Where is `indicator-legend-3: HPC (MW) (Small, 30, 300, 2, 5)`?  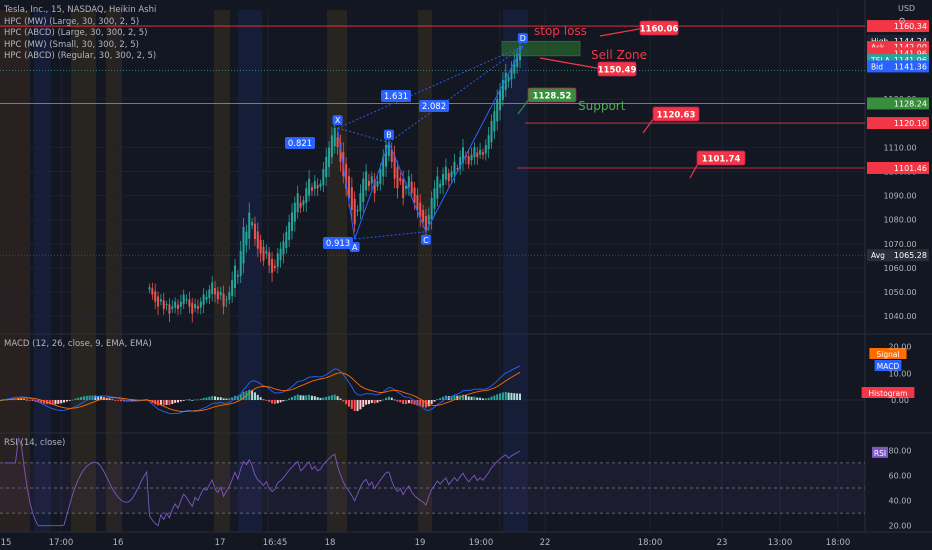
indicator-legend-3: HPC (MW) (Small, 30, 300, 2, 5) is located at coordinates (71, 45).